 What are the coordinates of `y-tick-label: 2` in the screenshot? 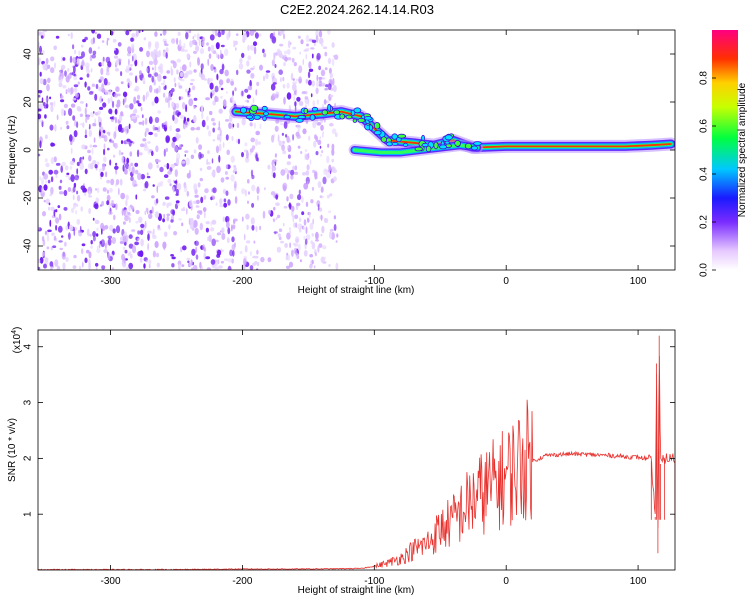 It's located at (28, 458).